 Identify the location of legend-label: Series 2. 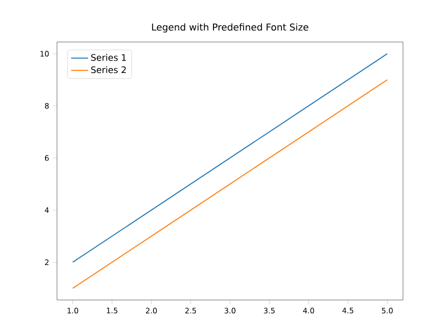
(108, 70).